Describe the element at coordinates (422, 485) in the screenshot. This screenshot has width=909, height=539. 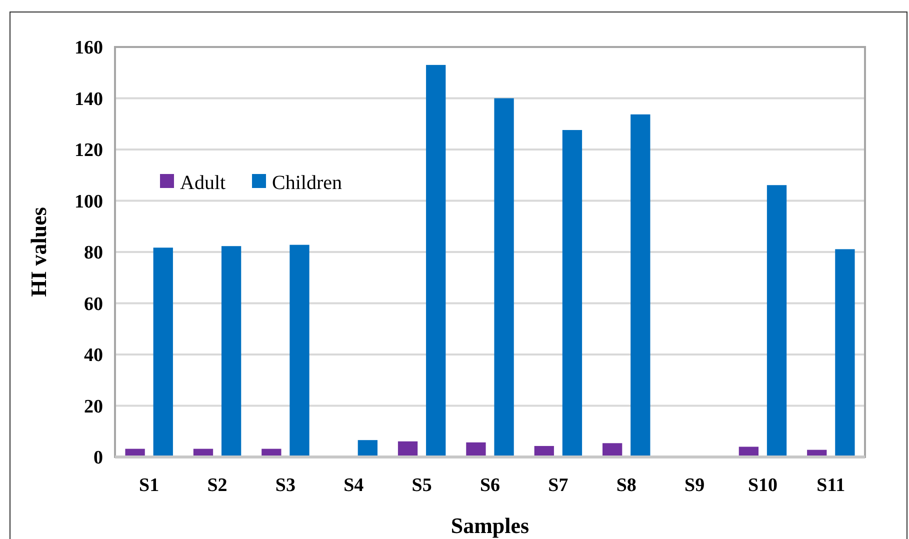
I see `x-tick-label: S5` at that location.